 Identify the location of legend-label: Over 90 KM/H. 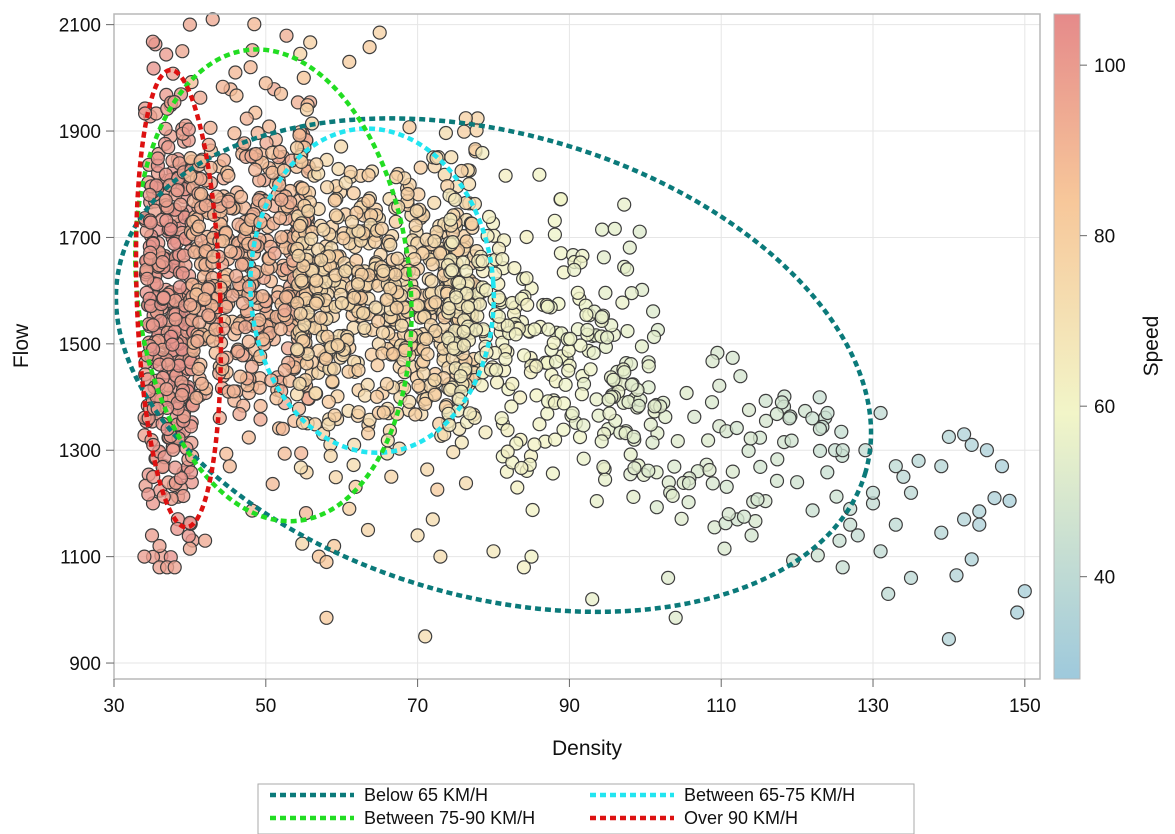
(741, 818).